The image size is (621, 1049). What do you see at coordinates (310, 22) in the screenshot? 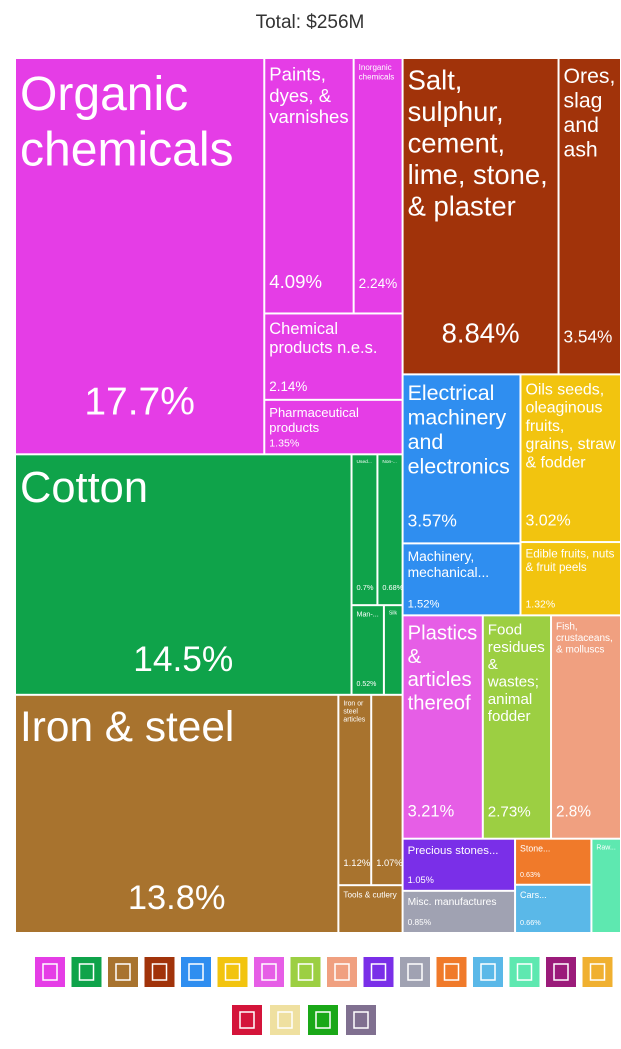
I see `chart-title: Total: $256M` at bounding box center [310, 22].